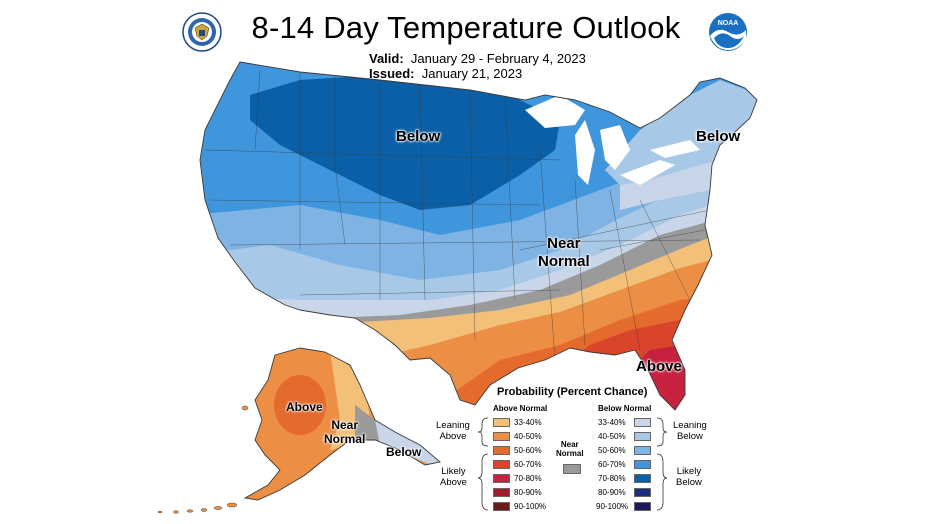  I want to click on valid-label: Valid:, so click(386, 58).